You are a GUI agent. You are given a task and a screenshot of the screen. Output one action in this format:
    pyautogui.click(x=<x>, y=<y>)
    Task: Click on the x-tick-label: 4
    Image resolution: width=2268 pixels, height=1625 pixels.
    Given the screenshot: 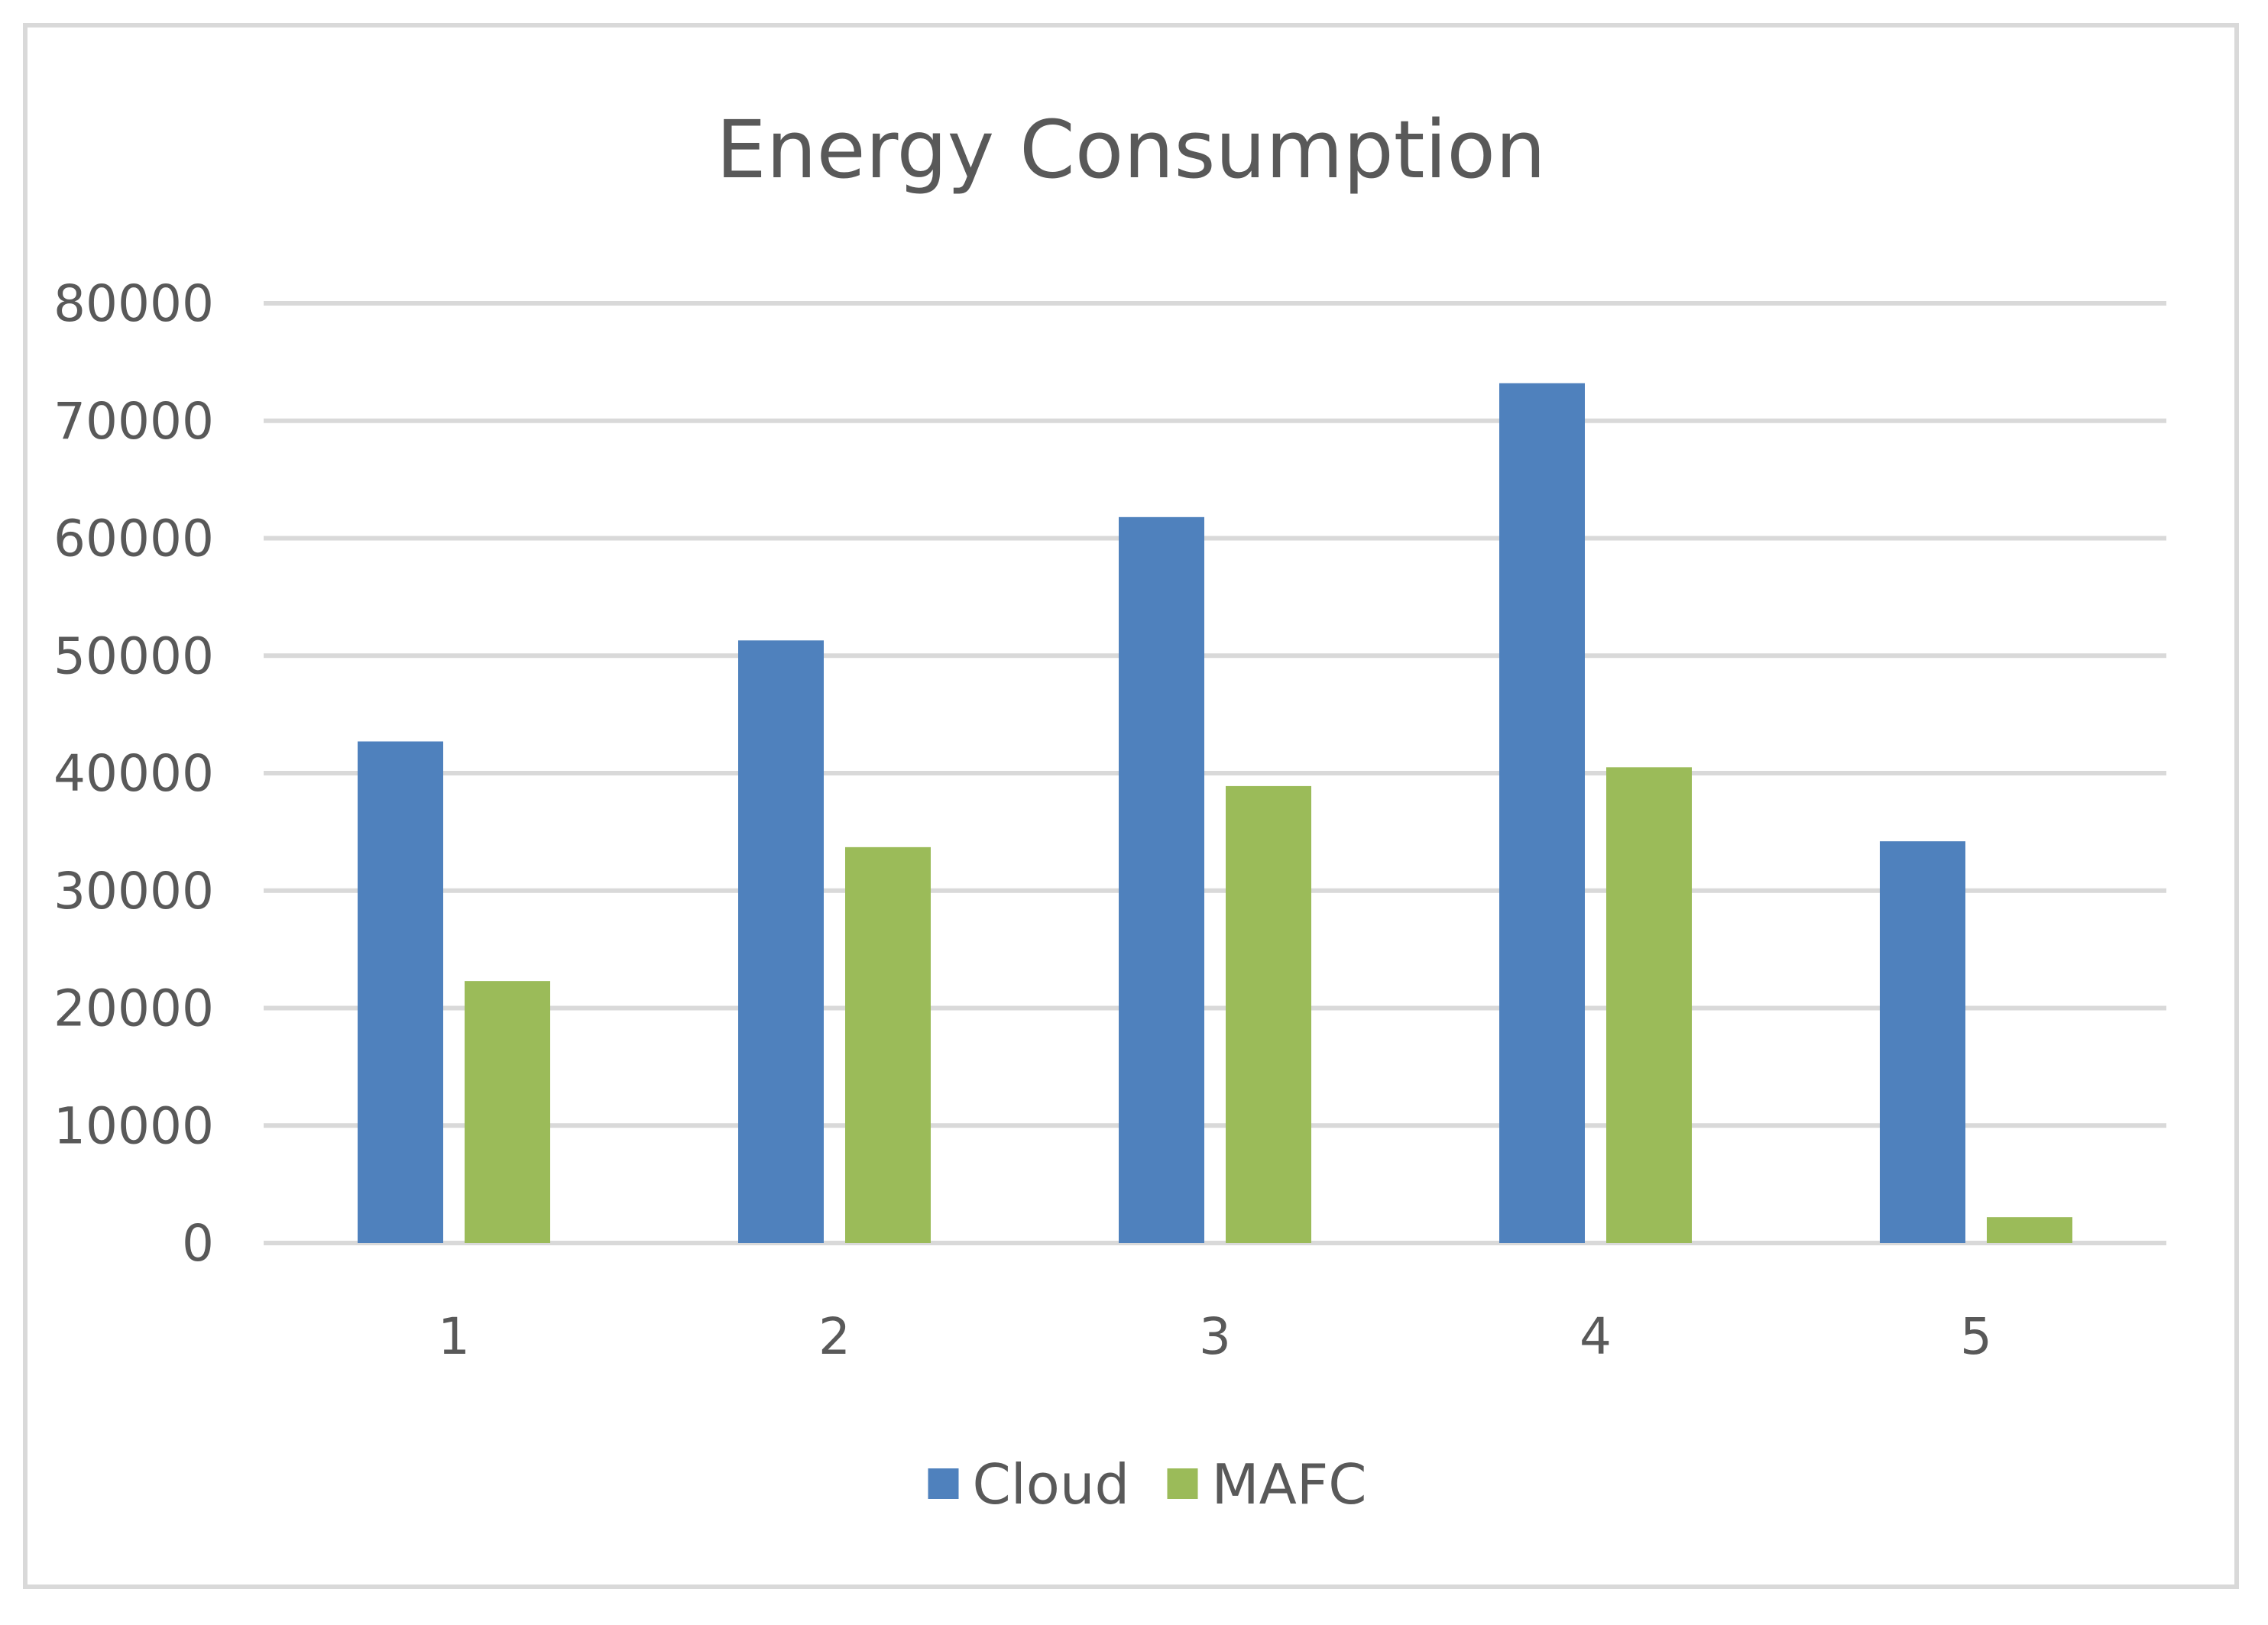 What is the action you would take?
    pyautogui.click(x=1596, y=1336)
    